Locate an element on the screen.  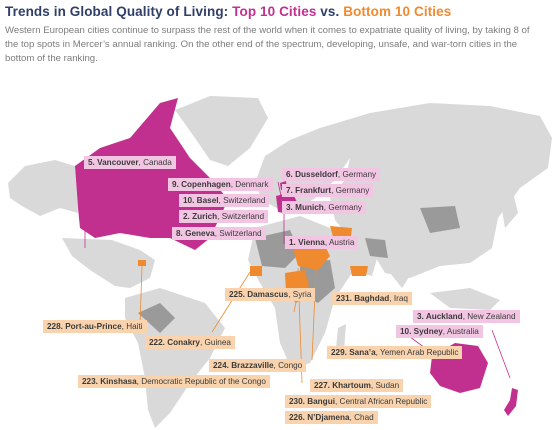
rank: 228. is located at coordinates (55, 326).